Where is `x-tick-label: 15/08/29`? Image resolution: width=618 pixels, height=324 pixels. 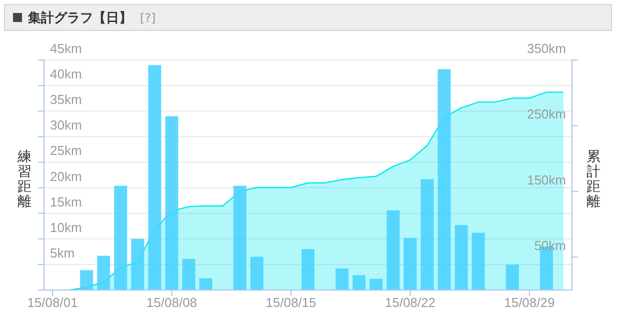
x-tick-label: 15/08/29 is located at coordinates (529, 302).